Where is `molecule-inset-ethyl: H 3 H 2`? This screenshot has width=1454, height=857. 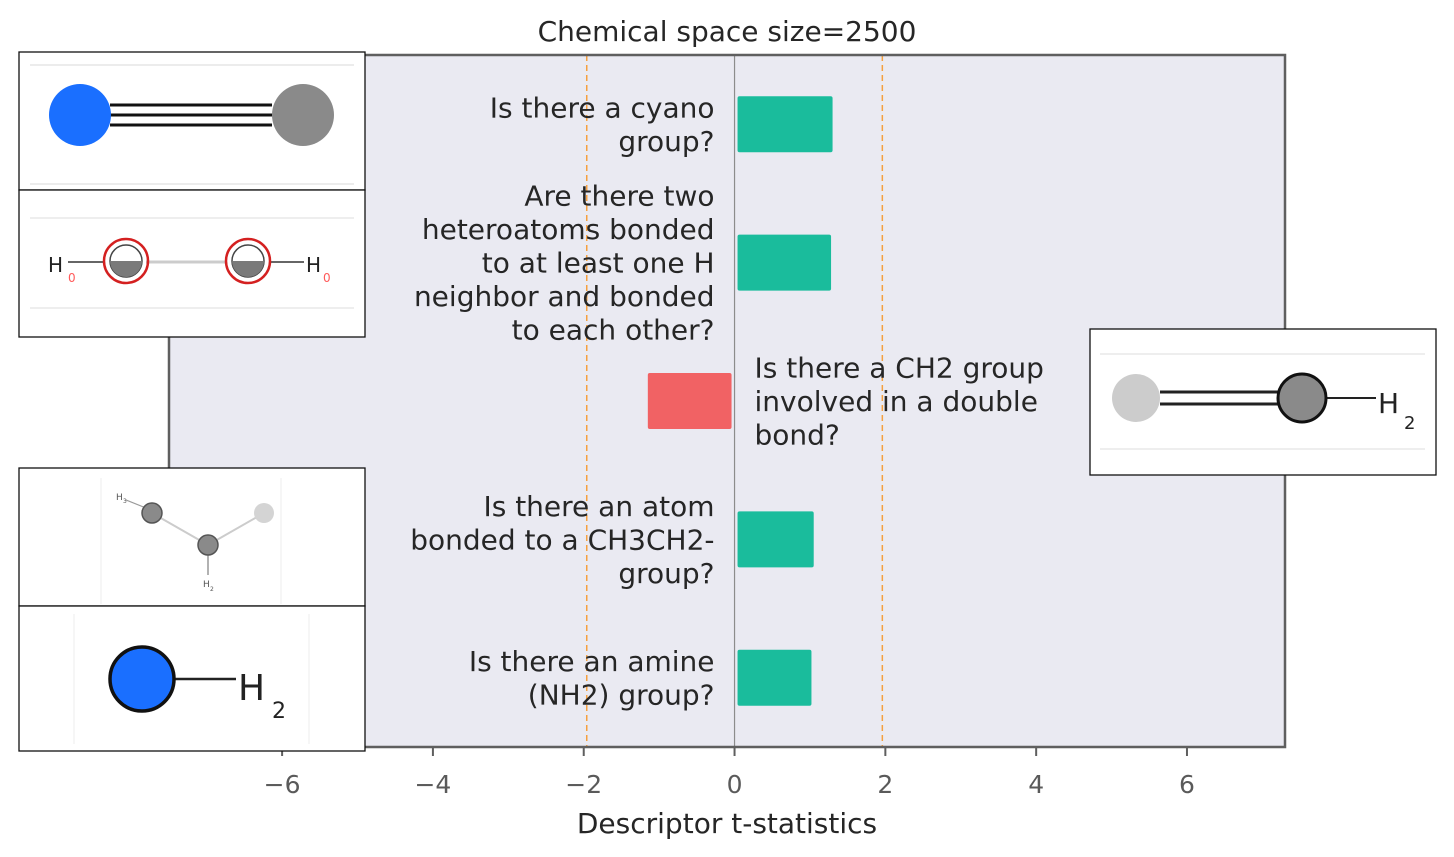
molecule-inset-ethyl: H 3 H 2 is located at coordinates (192, 537).